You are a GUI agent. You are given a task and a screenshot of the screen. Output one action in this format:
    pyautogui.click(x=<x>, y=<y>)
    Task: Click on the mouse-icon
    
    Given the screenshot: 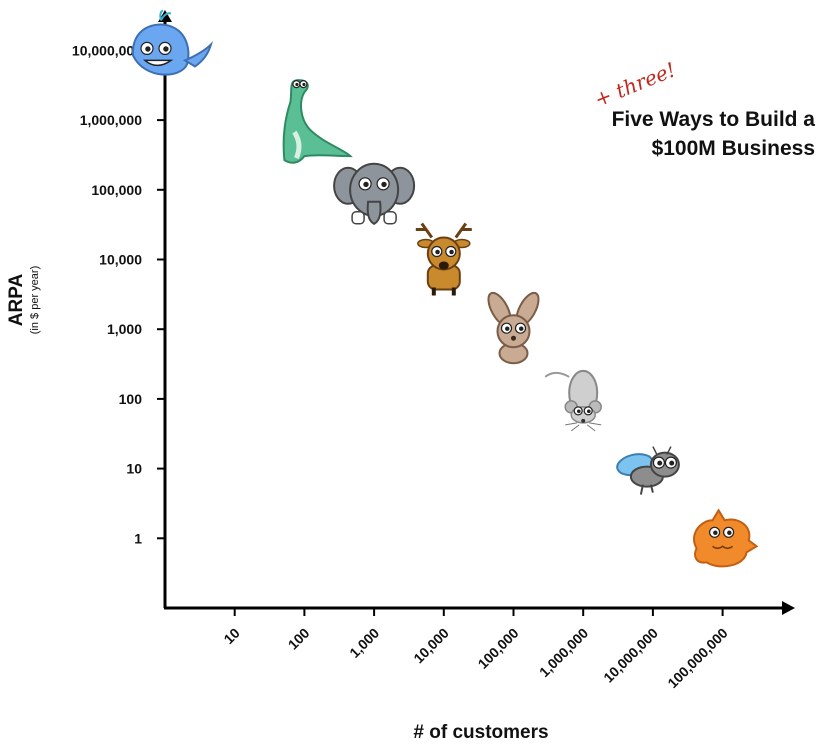 What is the action you would take?
    pyautogui.click(x=573, y=400)
    